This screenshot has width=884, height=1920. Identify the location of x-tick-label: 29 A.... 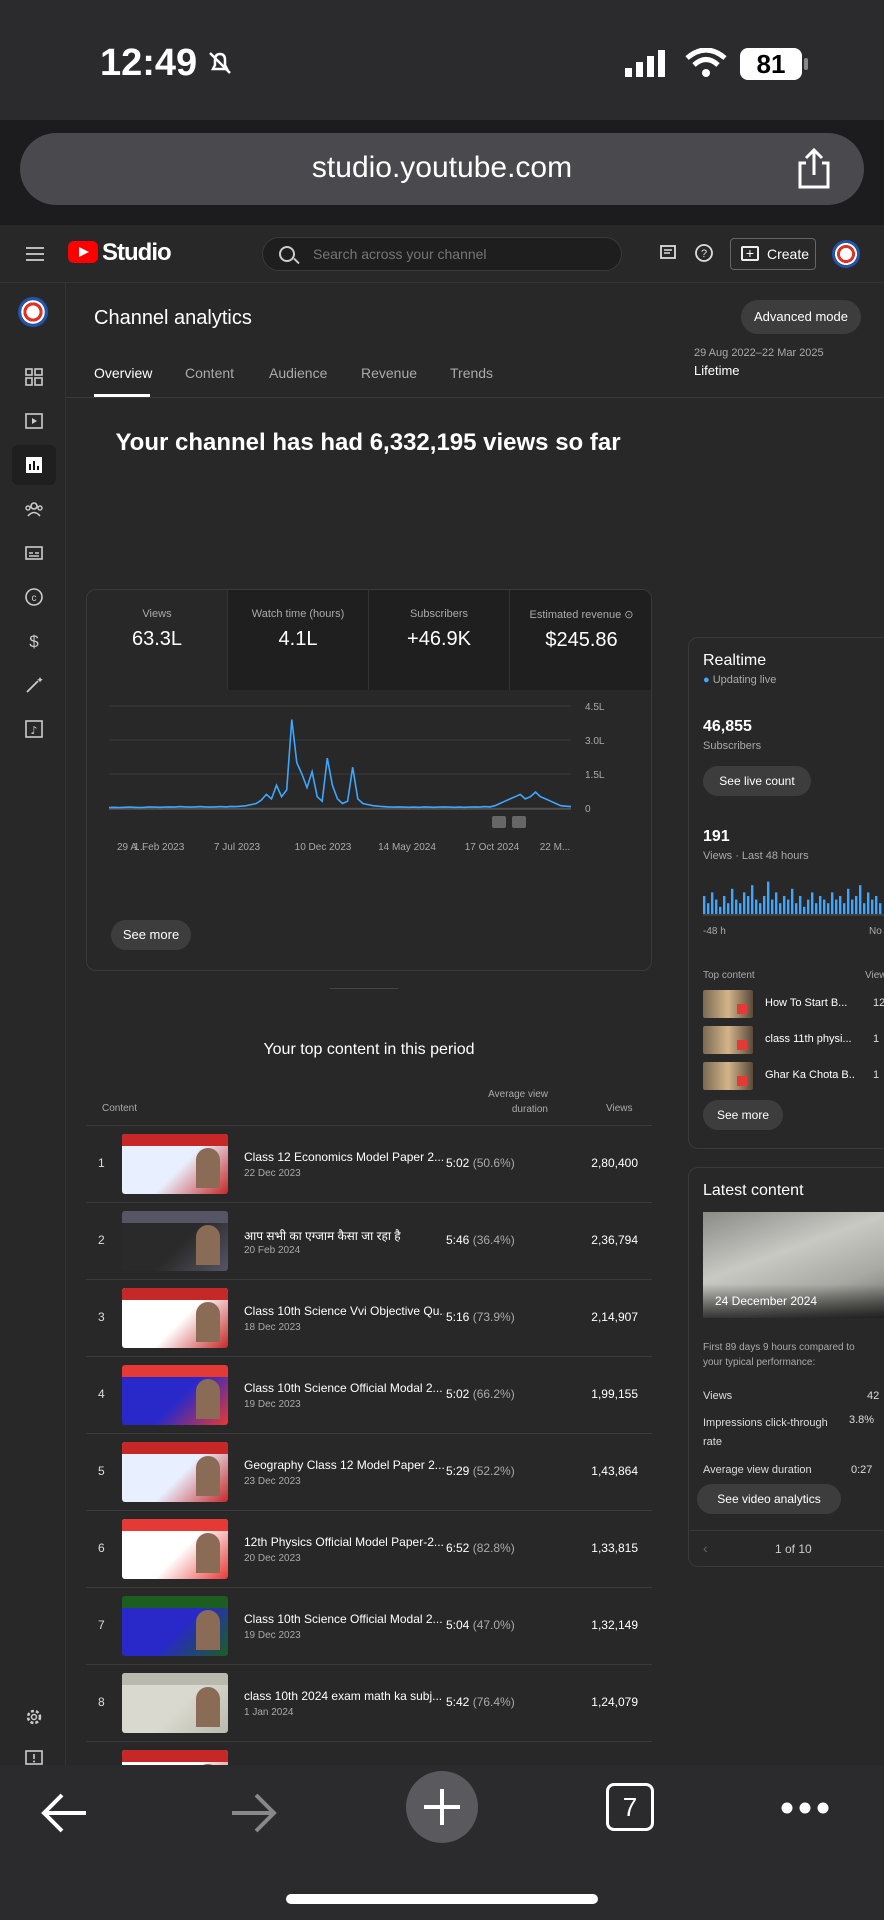
(131, 847).